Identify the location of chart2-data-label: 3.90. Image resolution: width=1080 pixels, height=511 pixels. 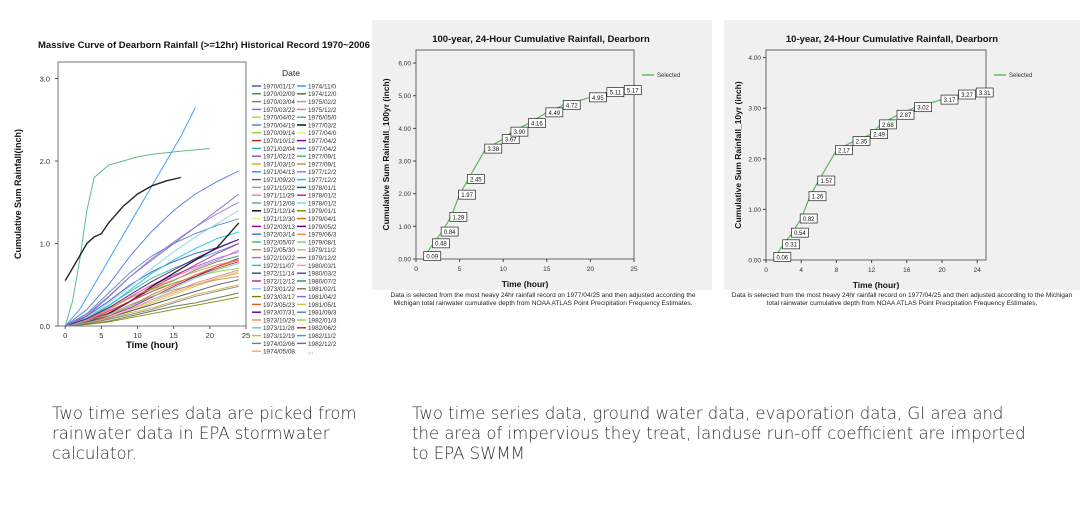
(520, 133).